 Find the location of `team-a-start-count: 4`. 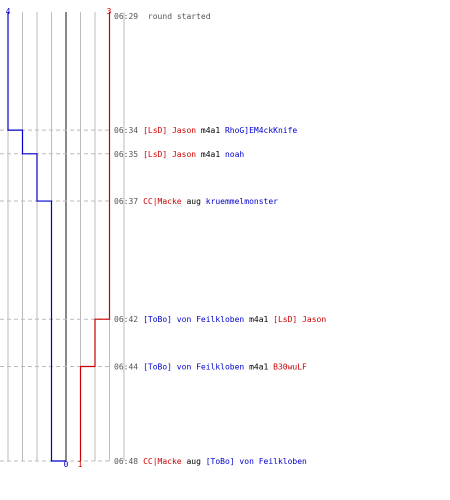

team-a-start-count: 4 is located at coordinates (8, 11).